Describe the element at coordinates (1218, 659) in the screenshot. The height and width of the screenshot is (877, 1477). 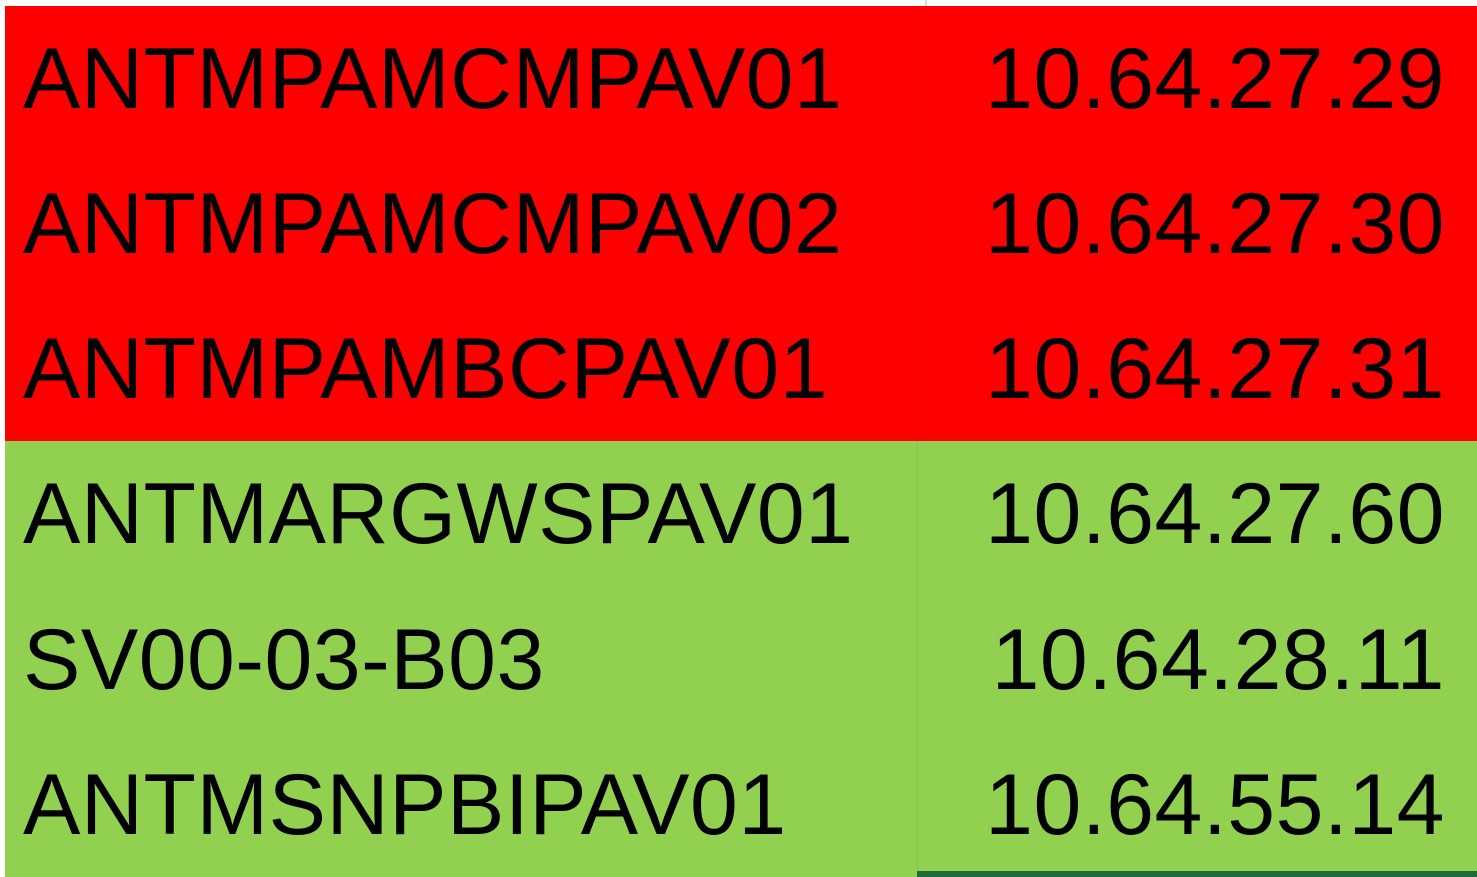
I see `ip-address-cell: 10.64.28.11` at that location.